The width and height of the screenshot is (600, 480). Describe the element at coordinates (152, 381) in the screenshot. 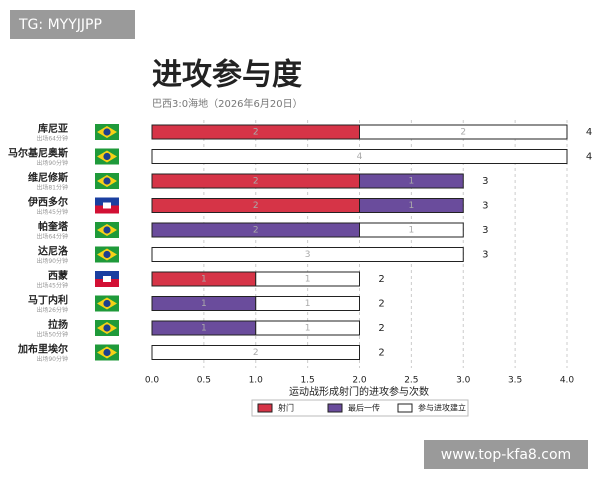

I see `x-tick-label: 0.0` at that location.